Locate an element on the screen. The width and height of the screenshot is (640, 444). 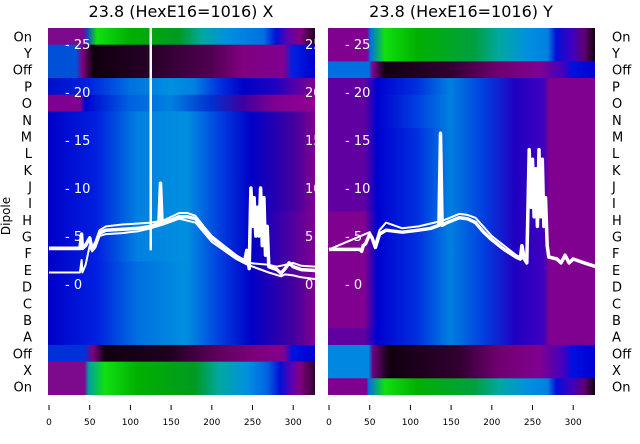
secondary-tick-label: 10 is located at coordinates (313, 189).